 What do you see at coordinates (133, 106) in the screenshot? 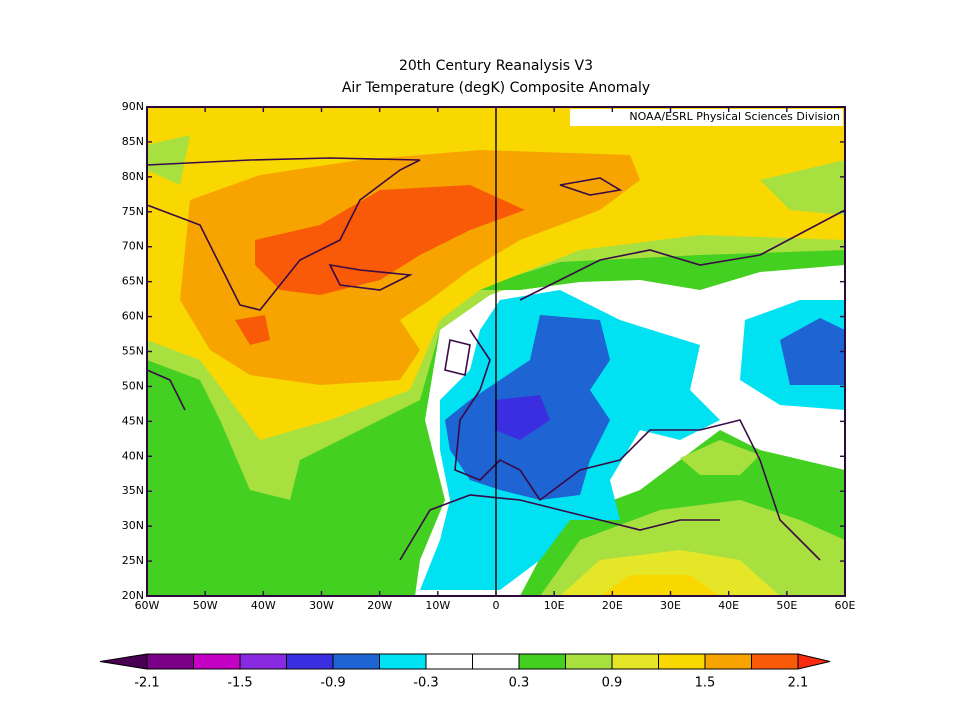
I see `y-tick-label: 90N` at bounding box center [133, 106].